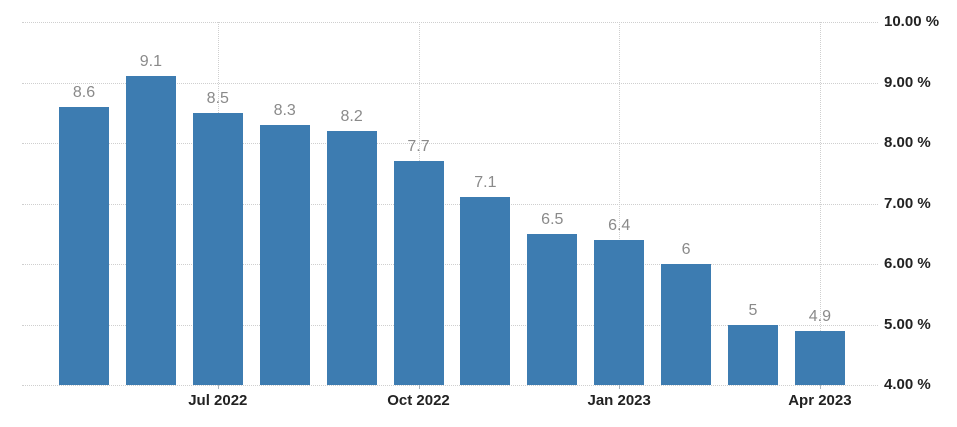 The height and width of the screenshot is (427, 957). I want to click on y-axis-tick-label: 4.00 %, so click(907, 384).